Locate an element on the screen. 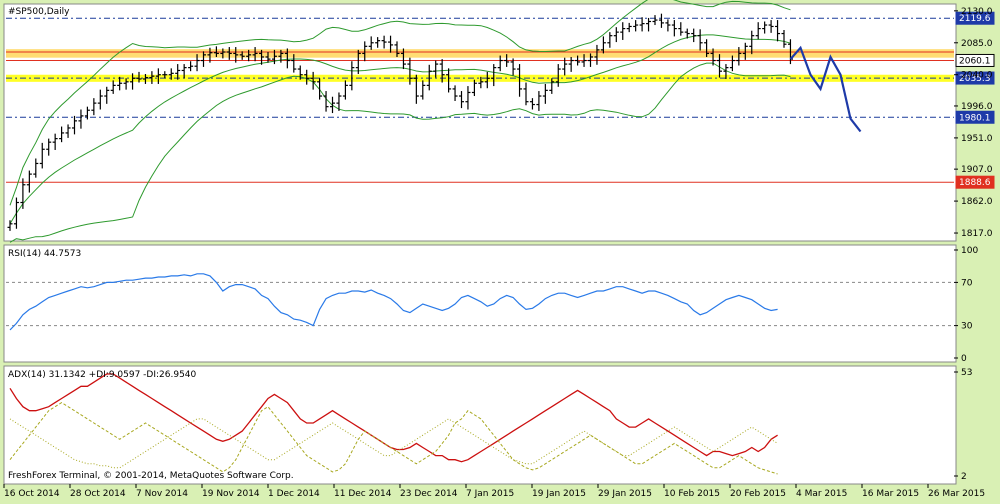  price-ytick-label-3: 1996.0 is located at coordinates (977, 107).